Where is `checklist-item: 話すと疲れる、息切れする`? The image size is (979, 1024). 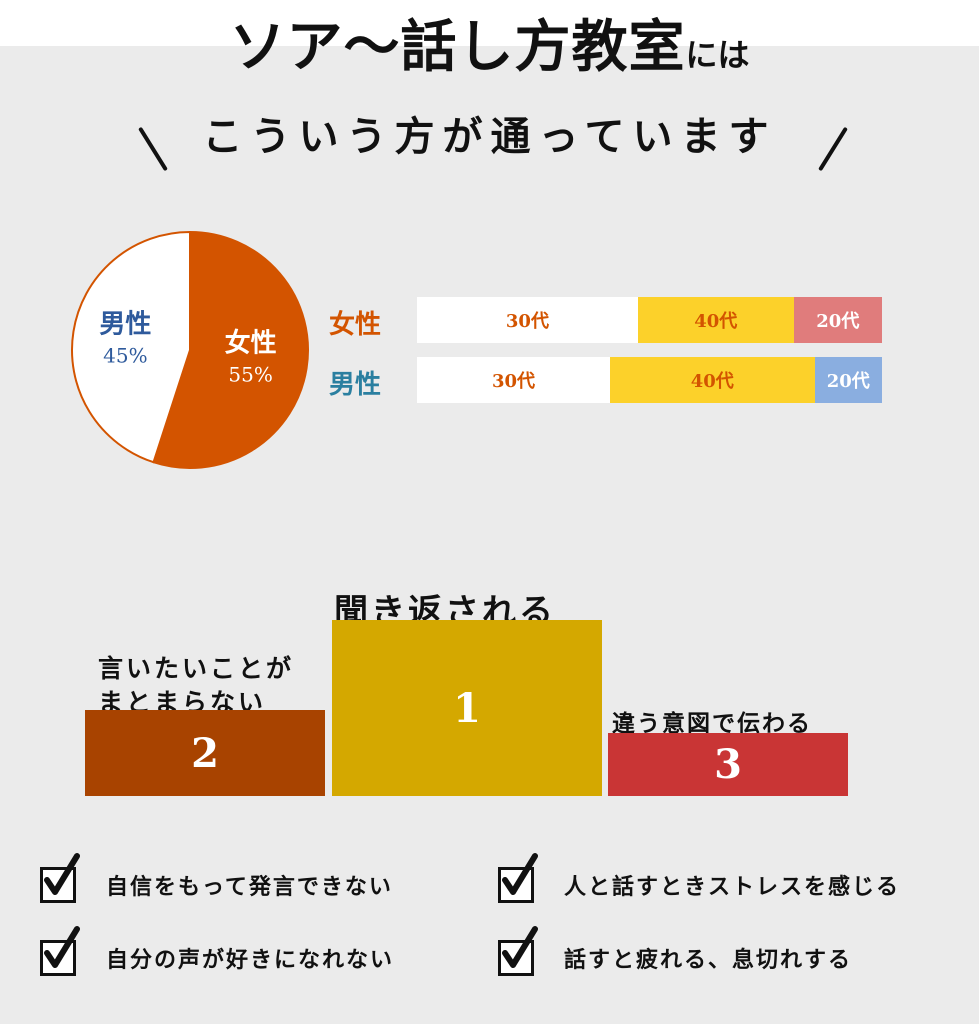 checklist-item: 話すと疲れる、息切れする is located at coordinates (675, 954).